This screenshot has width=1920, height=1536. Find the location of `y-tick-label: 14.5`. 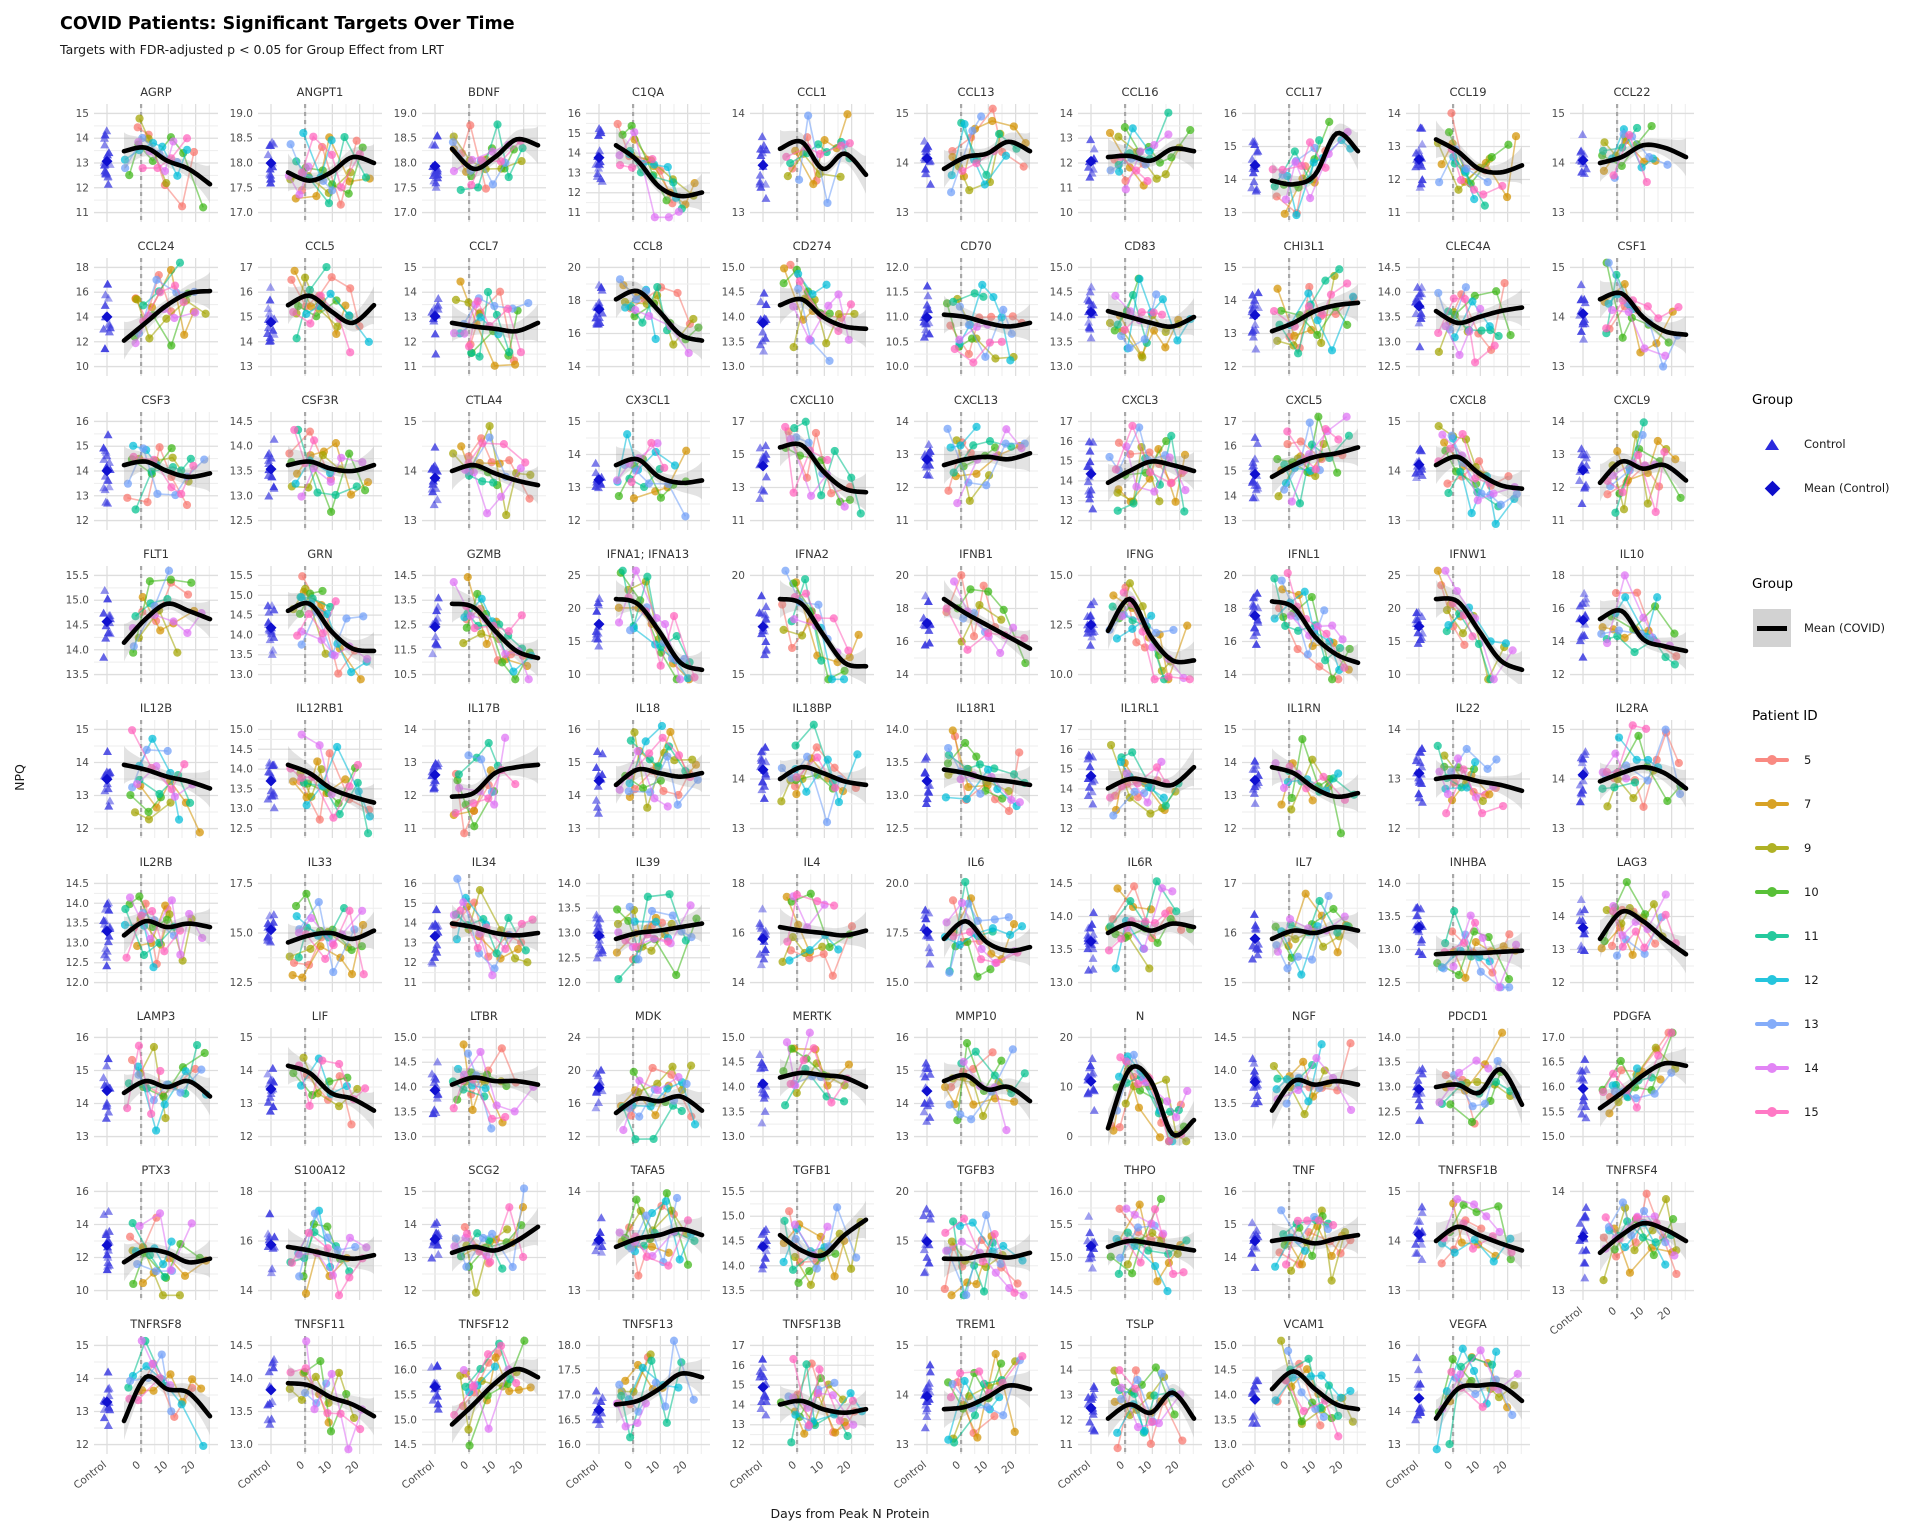

y-tick-label: 14.5 is located at coordinates (405, 1063).